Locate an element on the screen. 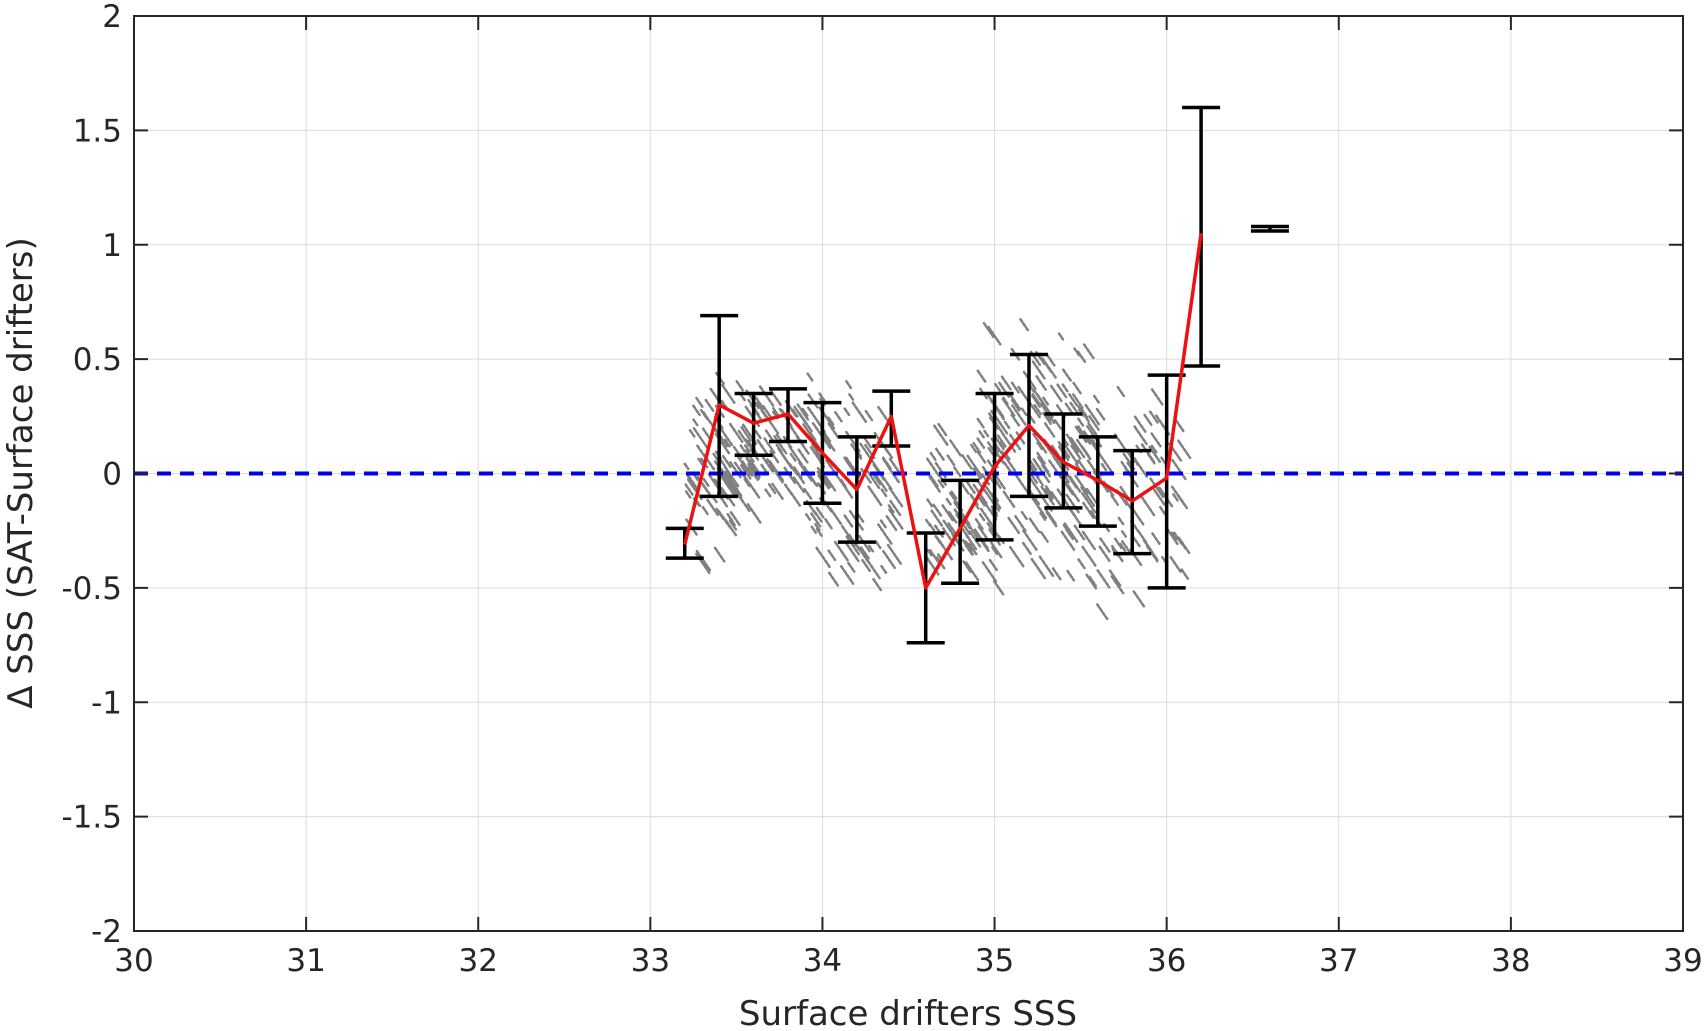  y-tick-label: 2 is located at coordinates (112, 17).